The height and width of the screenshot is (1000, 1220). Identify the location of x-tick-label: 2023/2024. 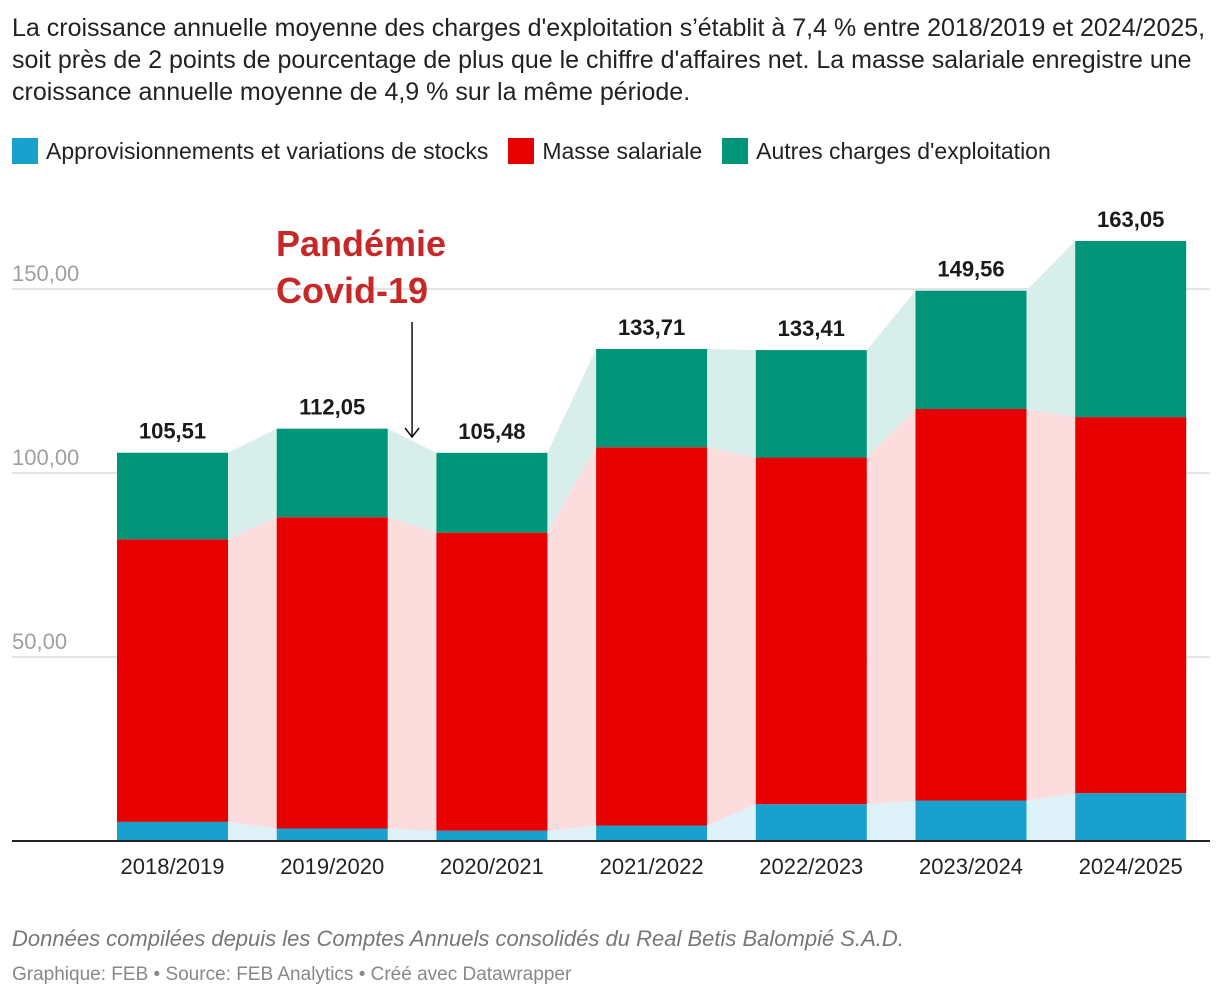
(971, 866).